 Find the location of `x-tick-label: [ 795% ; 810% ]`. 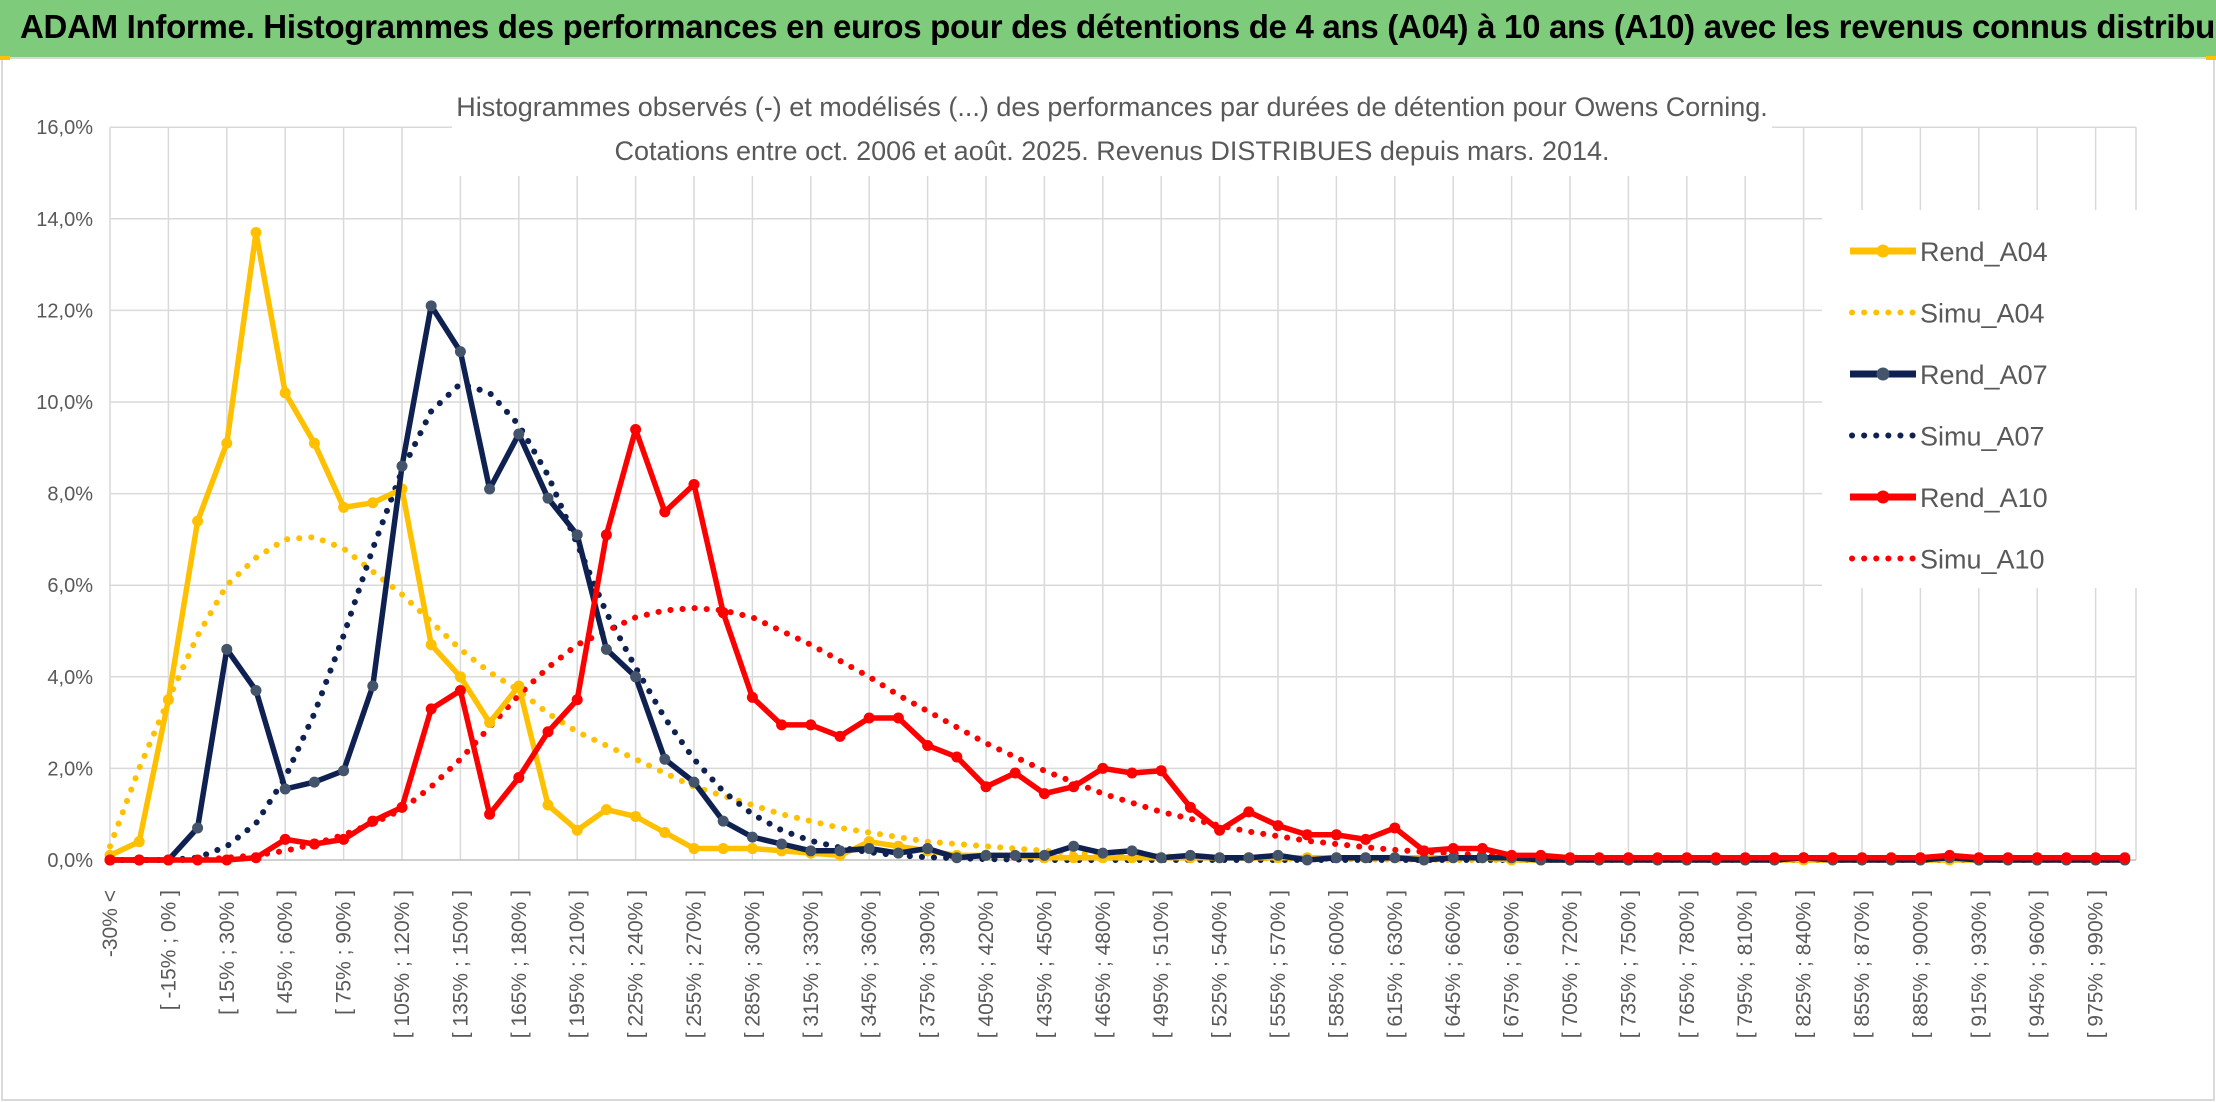

x-tick-label: [ 795% ; 810% ] is located at coordinates (1745, 964).